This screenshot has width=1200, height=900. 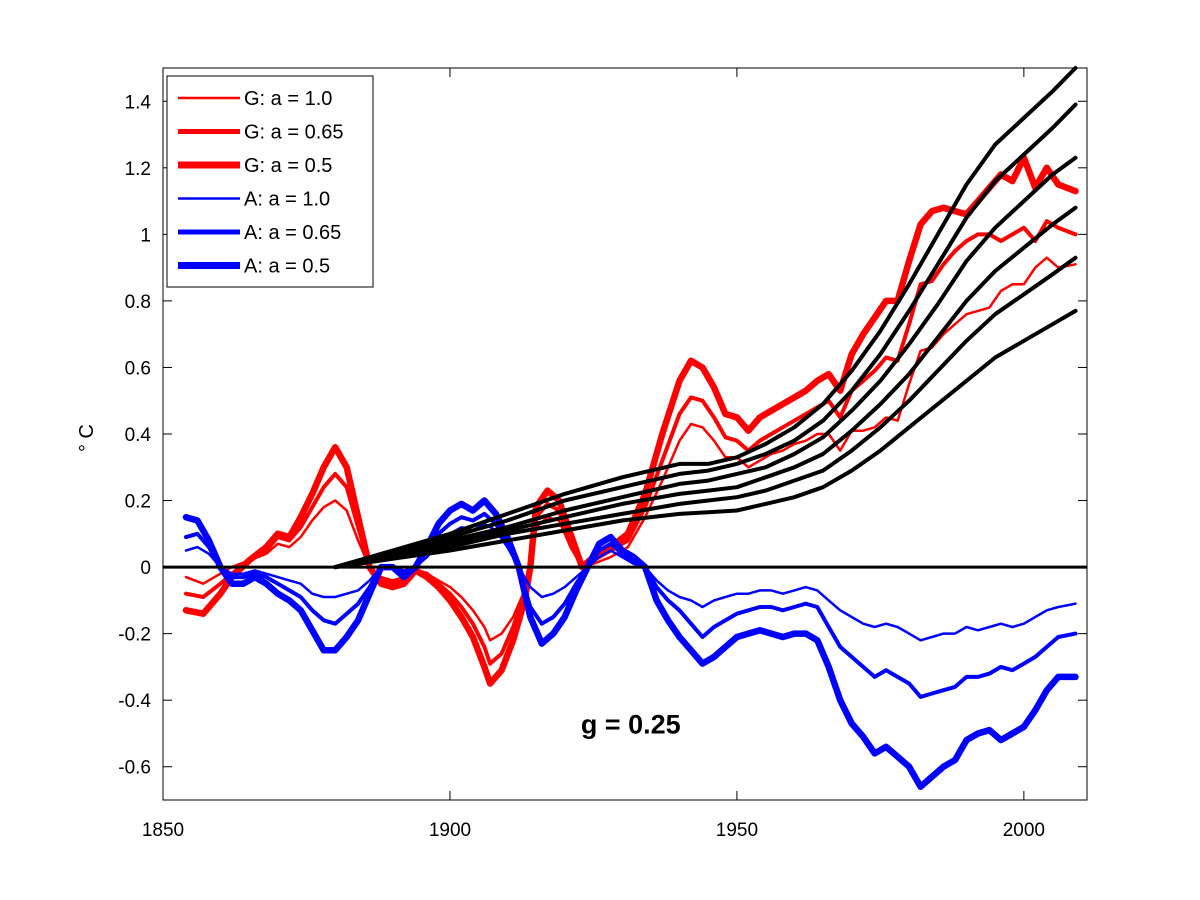 What do you see at coordinates (450, 830) in the screenshot?
I see `x-tick-label: 1900` at bounding box center [450, 830].